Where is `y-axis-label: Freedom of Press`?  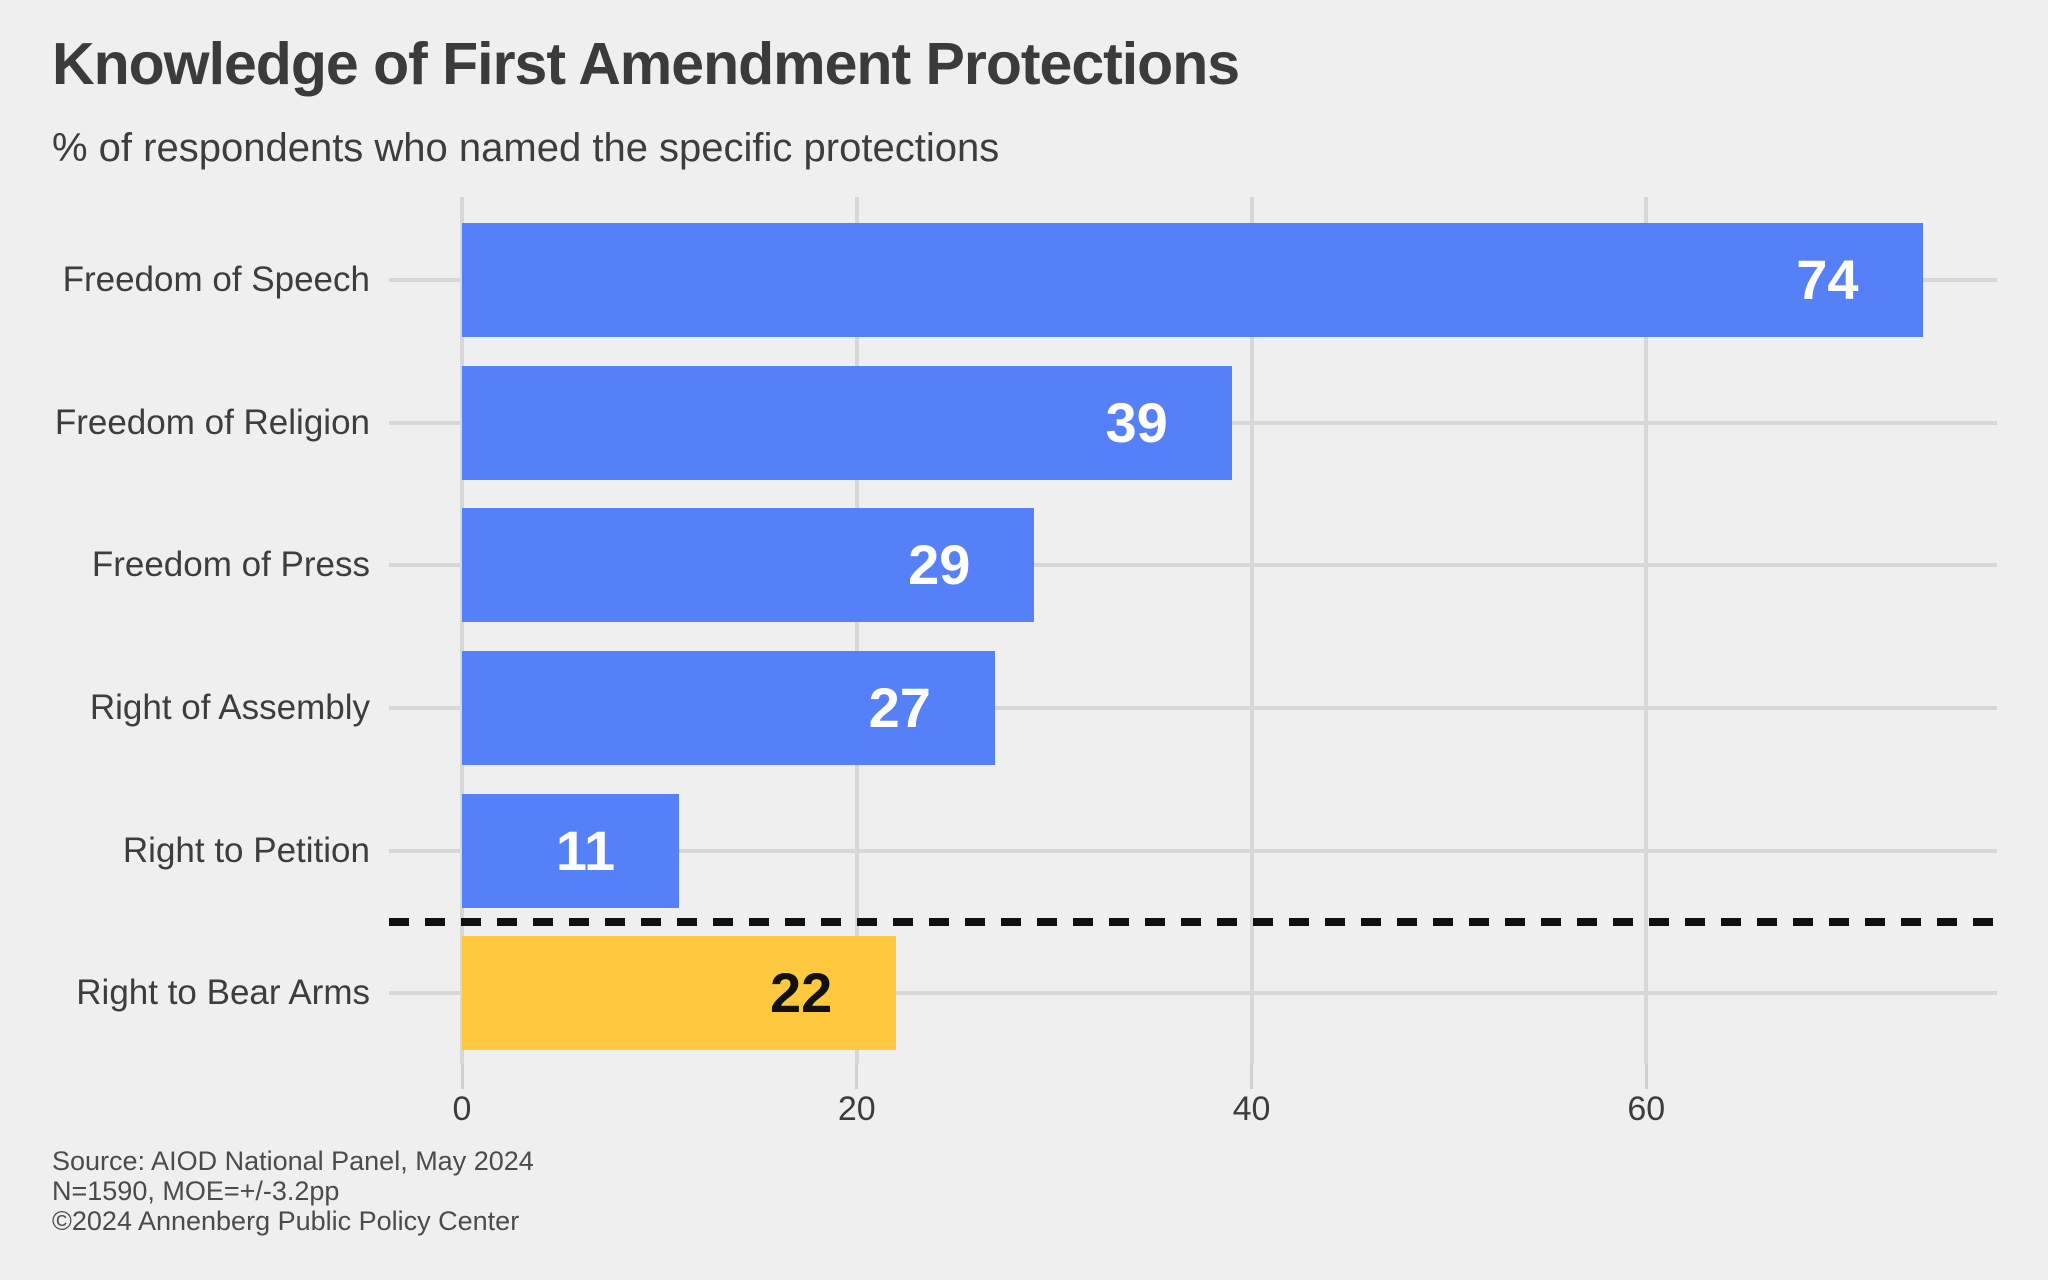
y-axis-label: Freedom of Press is located at coordinates (230, 565).